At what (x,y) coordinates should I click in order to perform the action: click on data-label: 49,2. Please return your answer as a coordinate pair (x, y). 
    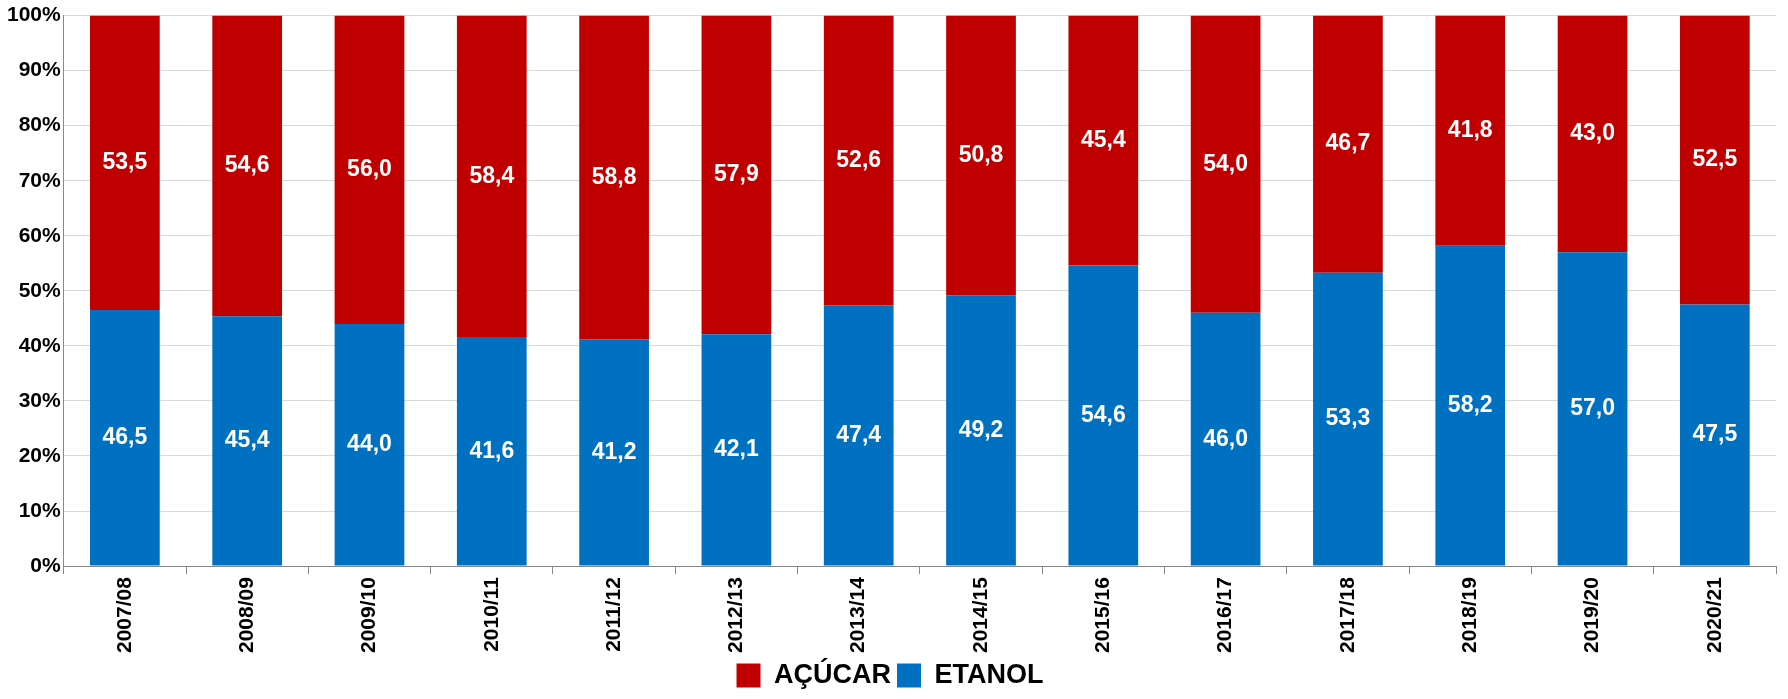
    Looking at the image, I should click on (981, 428).